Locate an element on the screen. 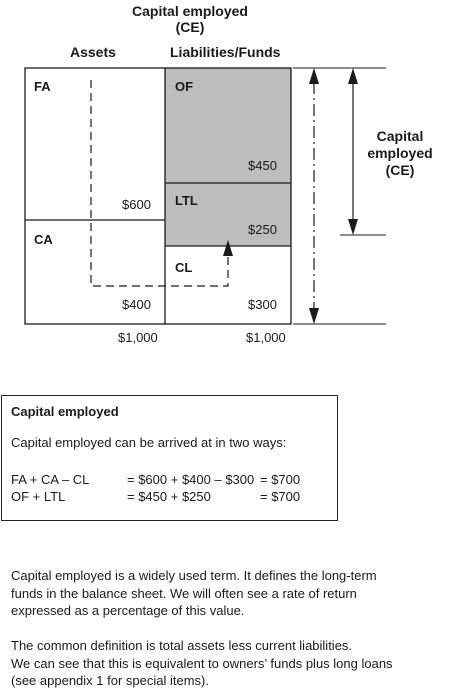 Image resolution: width=450 pixels, height=698 pixels. ce-side-line3: (CE) is located at coordinates (400, 170).